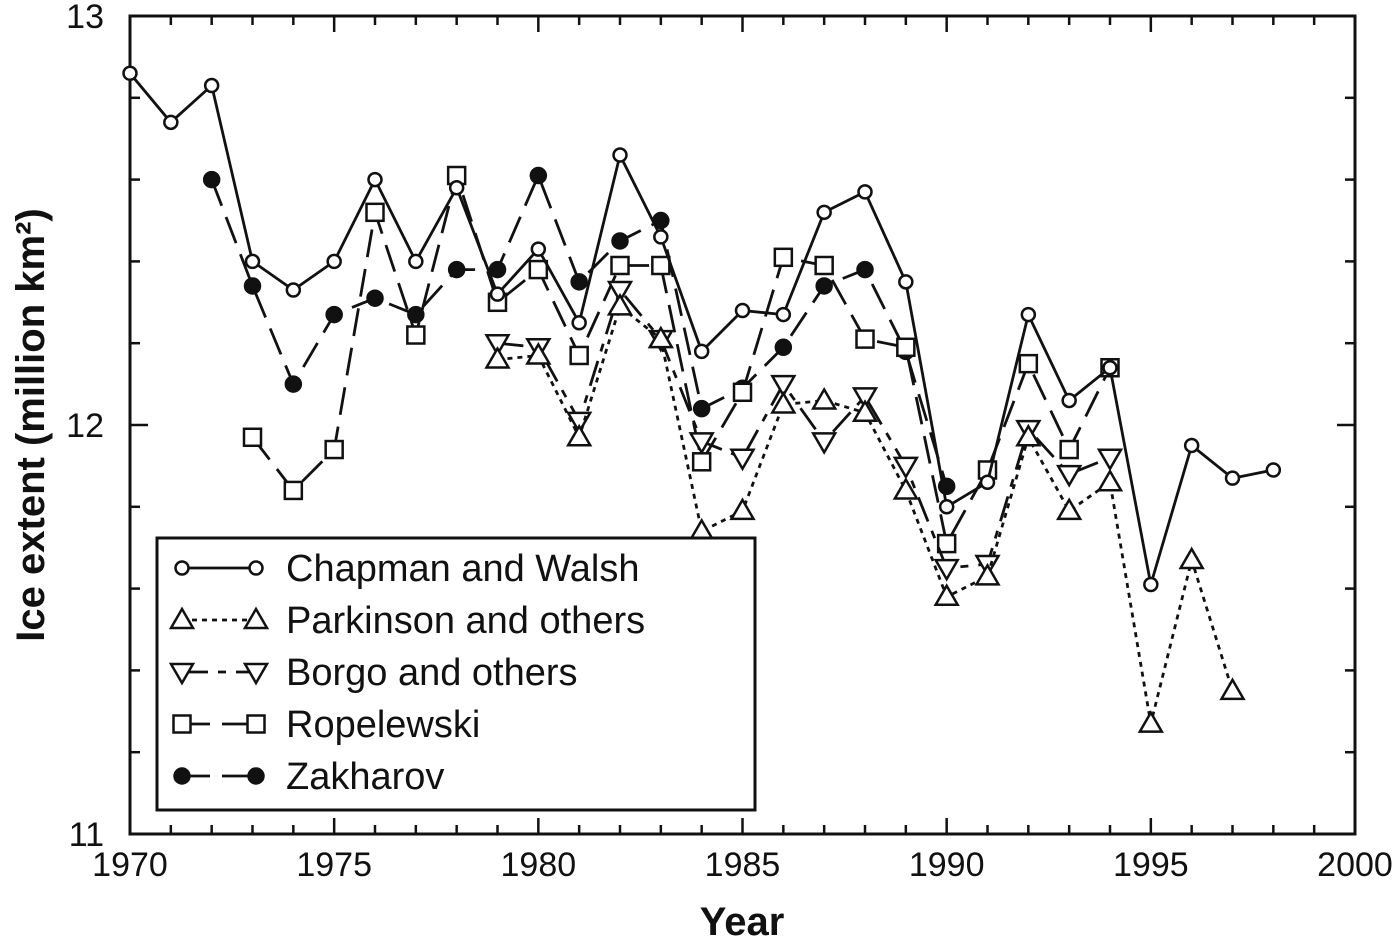  What do you see at coordinates (1151, 721) in the screenshot?
I see `series-1-point-1995` at bounding box center [1151, 721].